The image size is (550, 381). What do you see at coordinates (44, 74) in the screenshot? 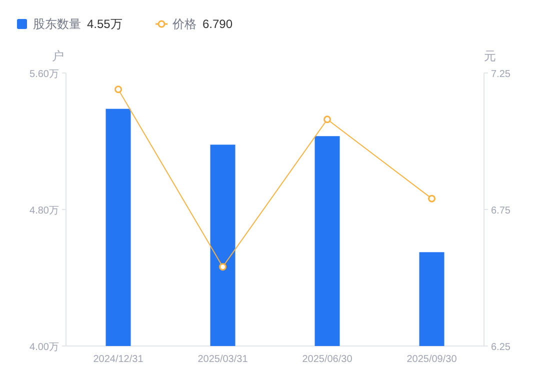
I see `y-tick-label: 5.60万` at bounding box center [44, 74].